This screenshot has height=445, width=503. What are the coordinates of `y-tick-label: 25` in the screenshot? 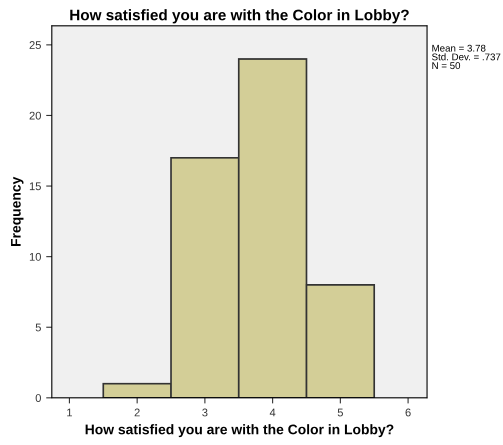 It's located at (35, 45).